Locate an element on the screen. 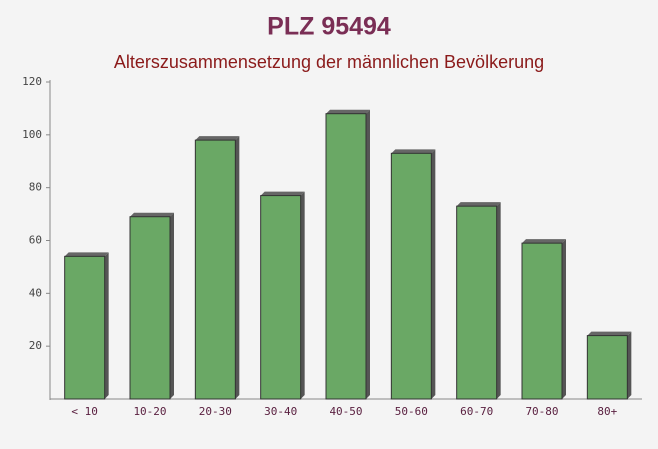 Image resolution: width=658 pixels, height=449 pixels. y-tick-label: 100 is located at coordinates (32, 134).